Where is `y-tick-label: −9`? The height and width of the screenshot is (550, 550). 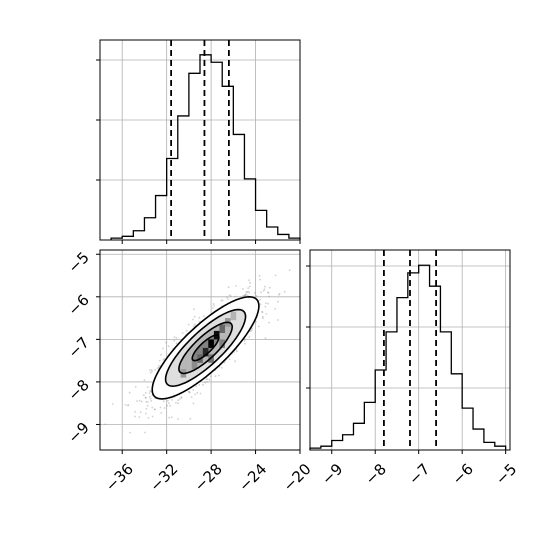 y-tick-label: −9 is located at coordinates (78, 433).